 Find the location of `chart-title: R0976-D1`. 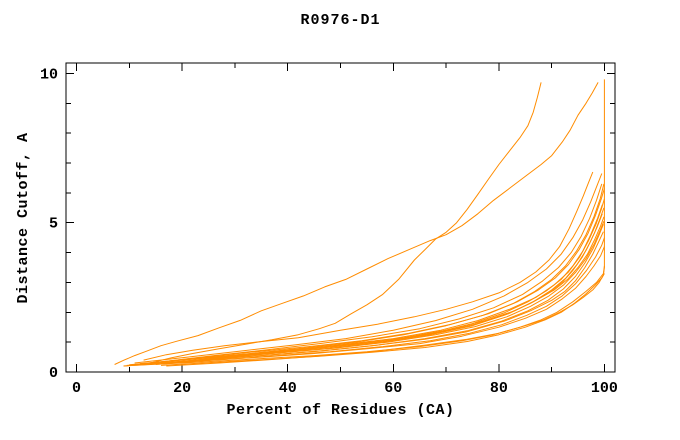

chart-title: R0976-D1 is located at coordinates (340, 20).